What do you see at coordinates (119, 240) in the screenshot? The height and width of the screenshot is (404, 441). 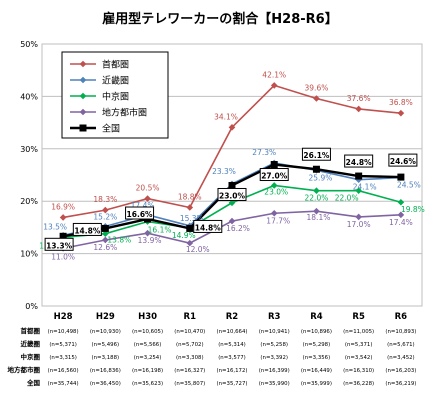 I see `data-label: 13.8%` at bounding box center [119, 240].